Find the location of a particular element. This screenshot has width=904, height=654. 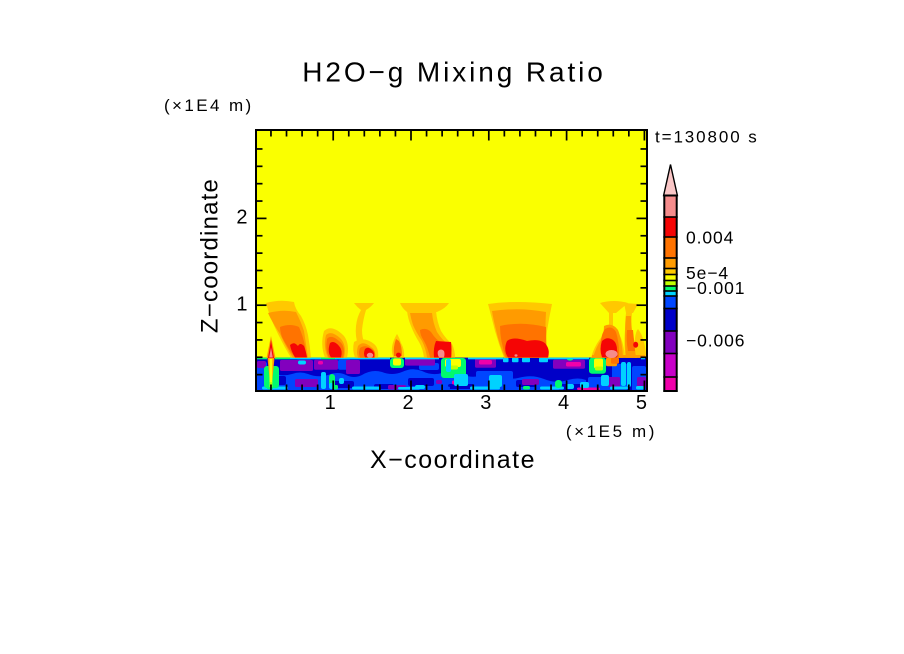

svg-text: 5 is located at coordinates (641, 403).